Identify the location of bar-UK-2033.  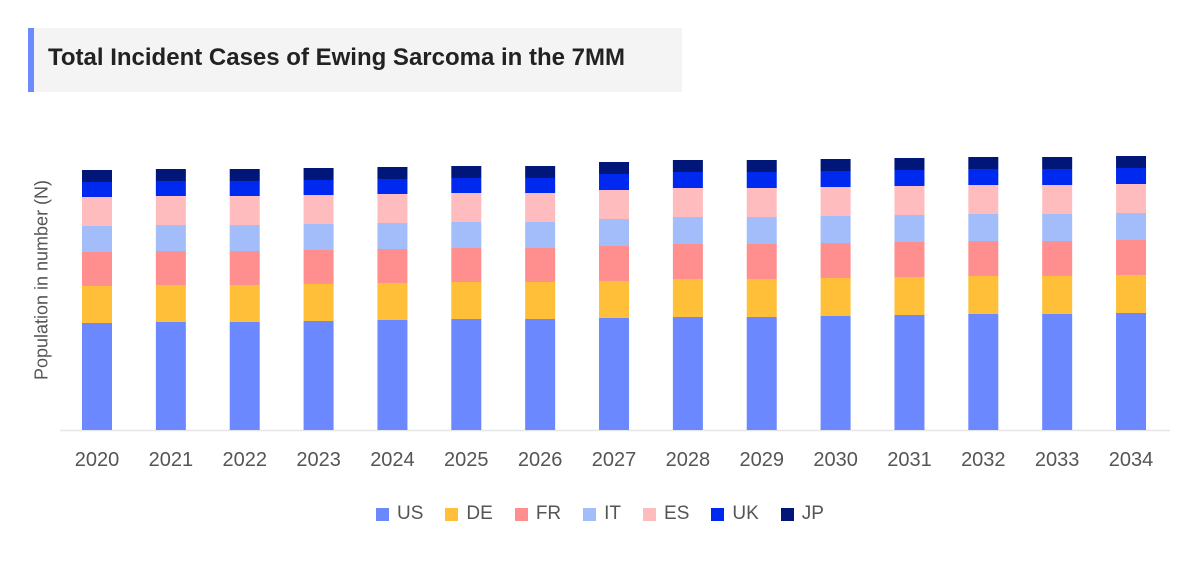
(1057, 177).